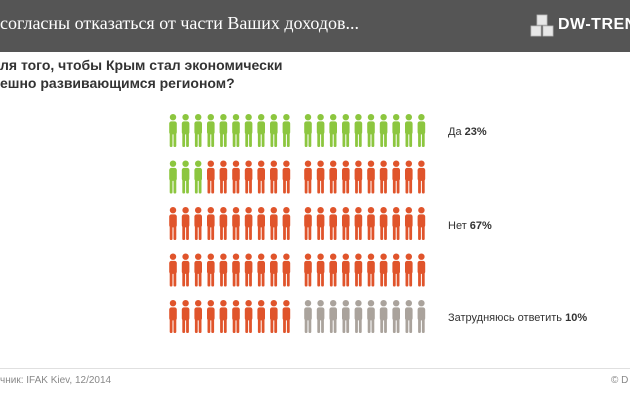  I want to click on legend-undecided-label: Затрудняюсь ответить, so click(505, 318).